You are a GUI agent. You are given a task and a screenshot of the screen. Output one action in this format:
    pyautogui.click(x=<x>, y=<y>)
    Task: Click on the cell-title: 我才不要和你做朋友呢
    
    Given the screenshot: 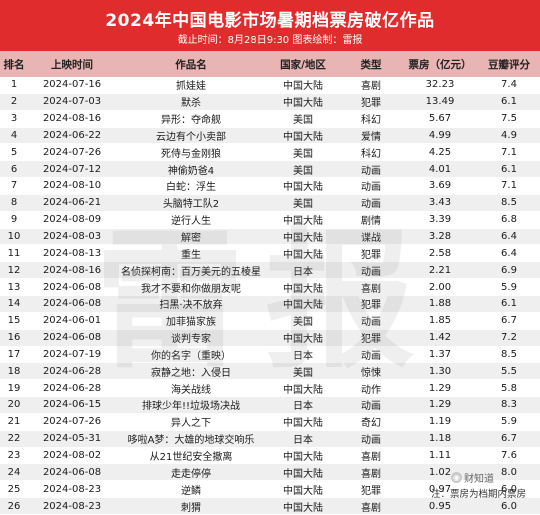 What is the action you would take?
    pyautogui.click(x=191, y=287)
    